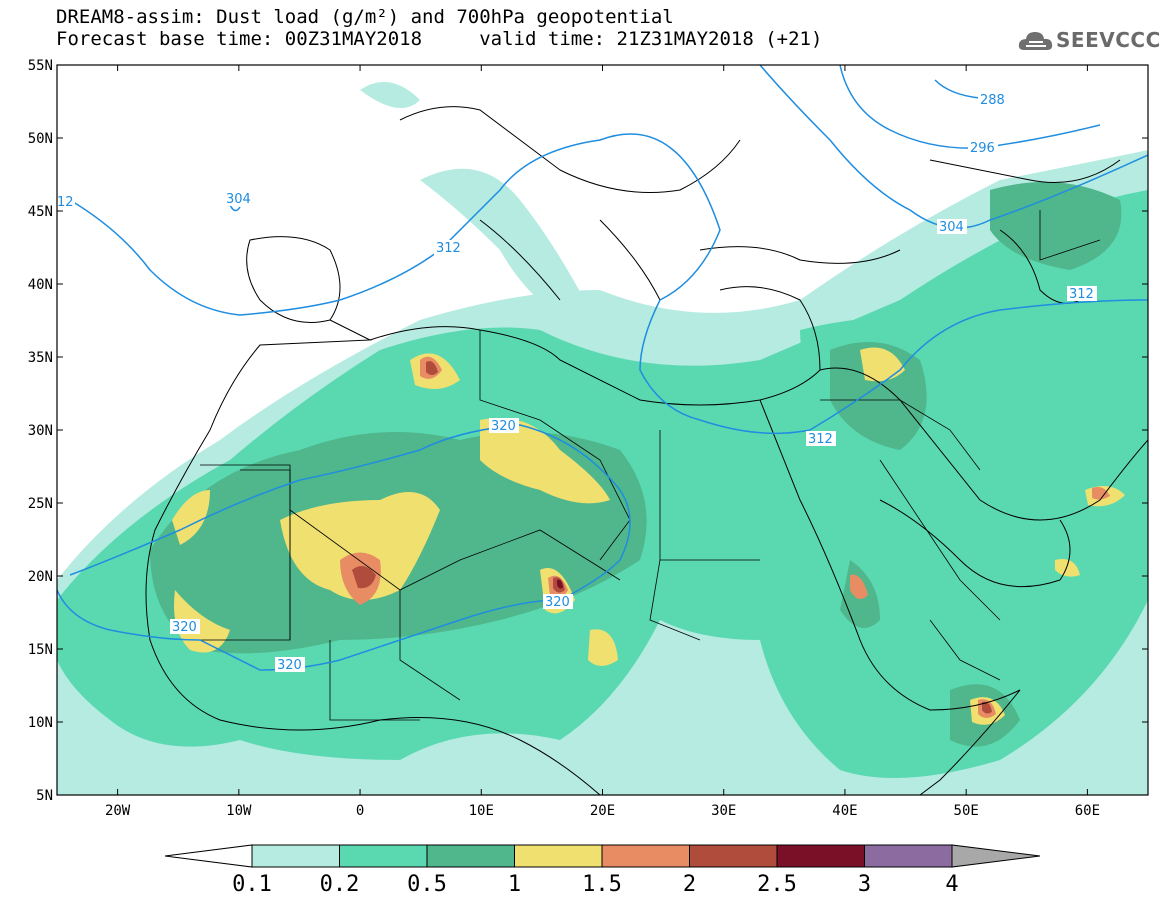 This screenshot has height=907, width=1165. Describe the element at coordinates (40, 577) in the screenshot. I see `lat-tick-label: 20N` at that location.